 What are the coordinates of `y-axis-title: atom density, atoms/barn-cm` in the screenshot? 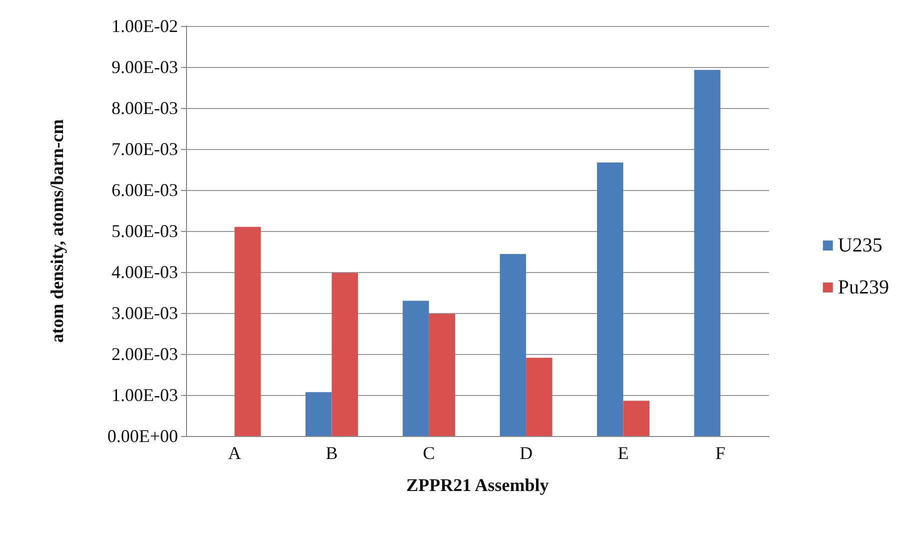 It's located at (57, 231).